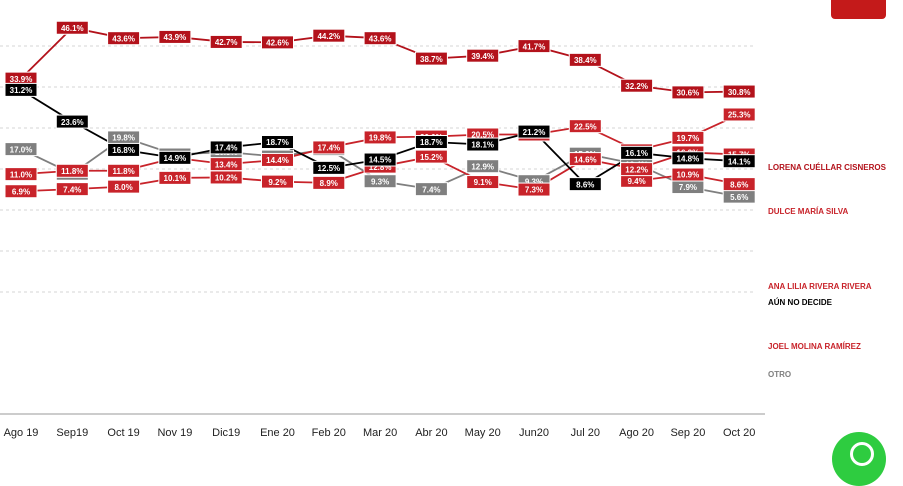 The height and width of the screenshot is (486, 903). I want to click on data-label: 17.4%, so click(226, 147).